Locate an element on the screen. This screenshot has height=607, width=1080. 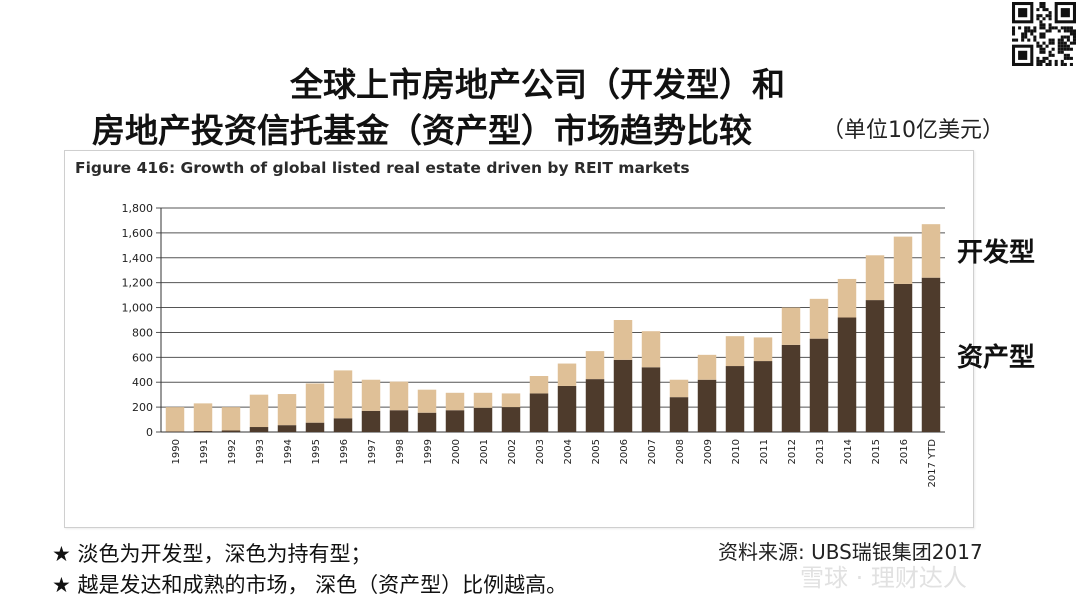
x-tick-label: 2014 is located at coordinates (848, 451).